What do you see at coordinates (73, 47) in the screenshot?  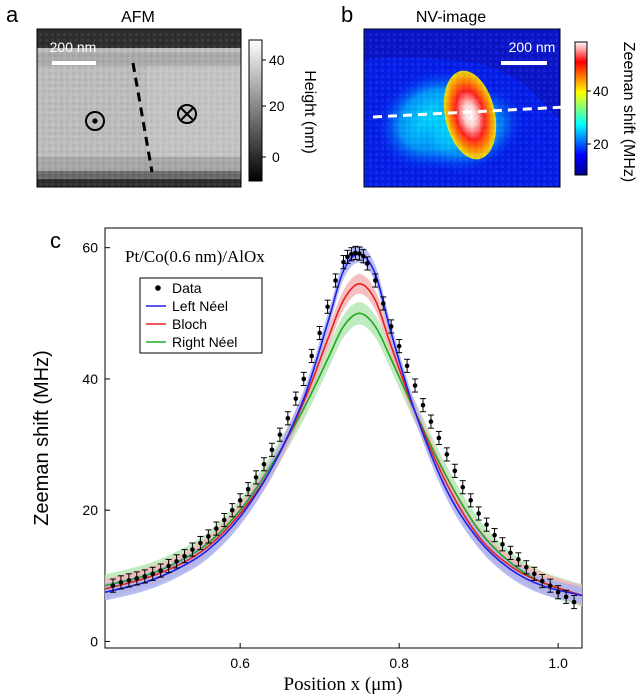 I see `afm-scalebar-label: 200 nm` at bounding box center [73, 47].